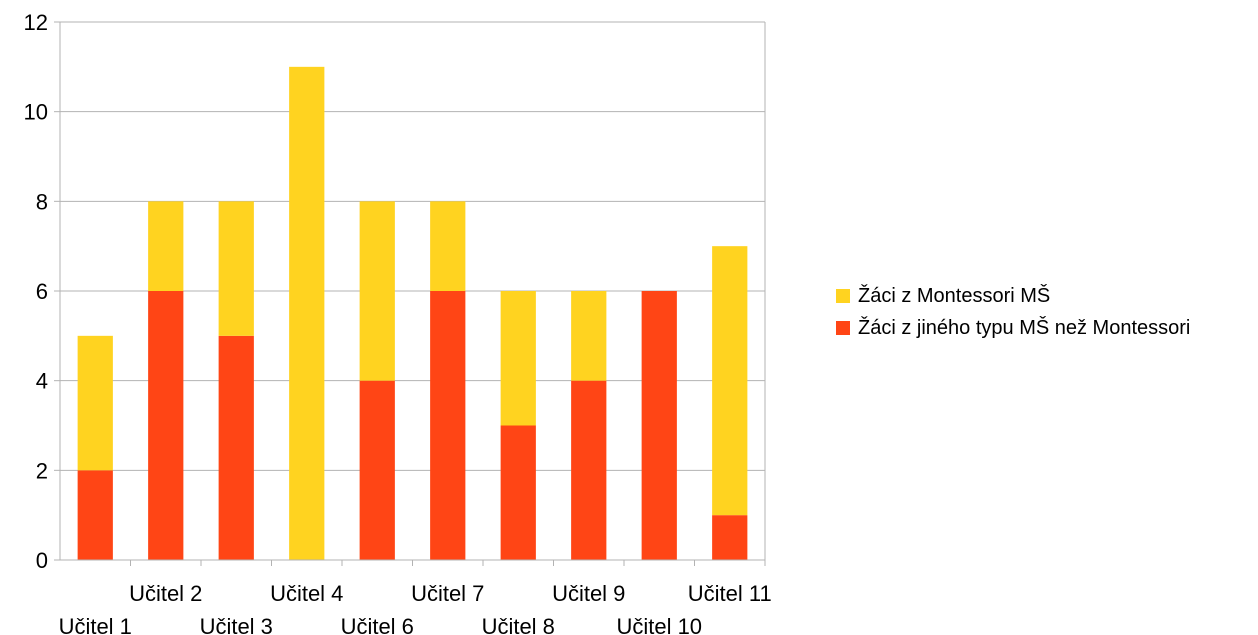  Describe the element at coordinates (954, 295) in the screenshot. I see `legend-label-montessori: Žáci z Montessori MŠ` at that location.